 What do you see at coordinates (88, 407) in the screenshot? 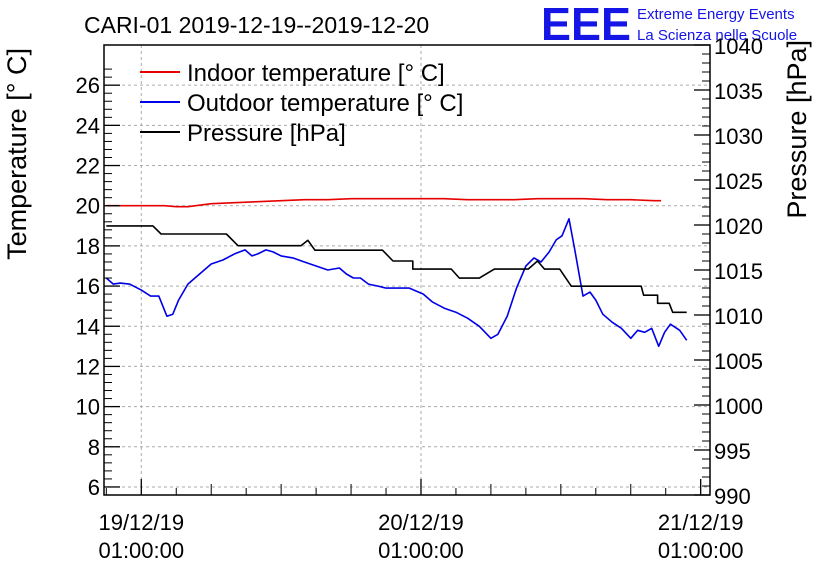
I see `y-left-tick-label: 10` at bounding box center [88, 407].